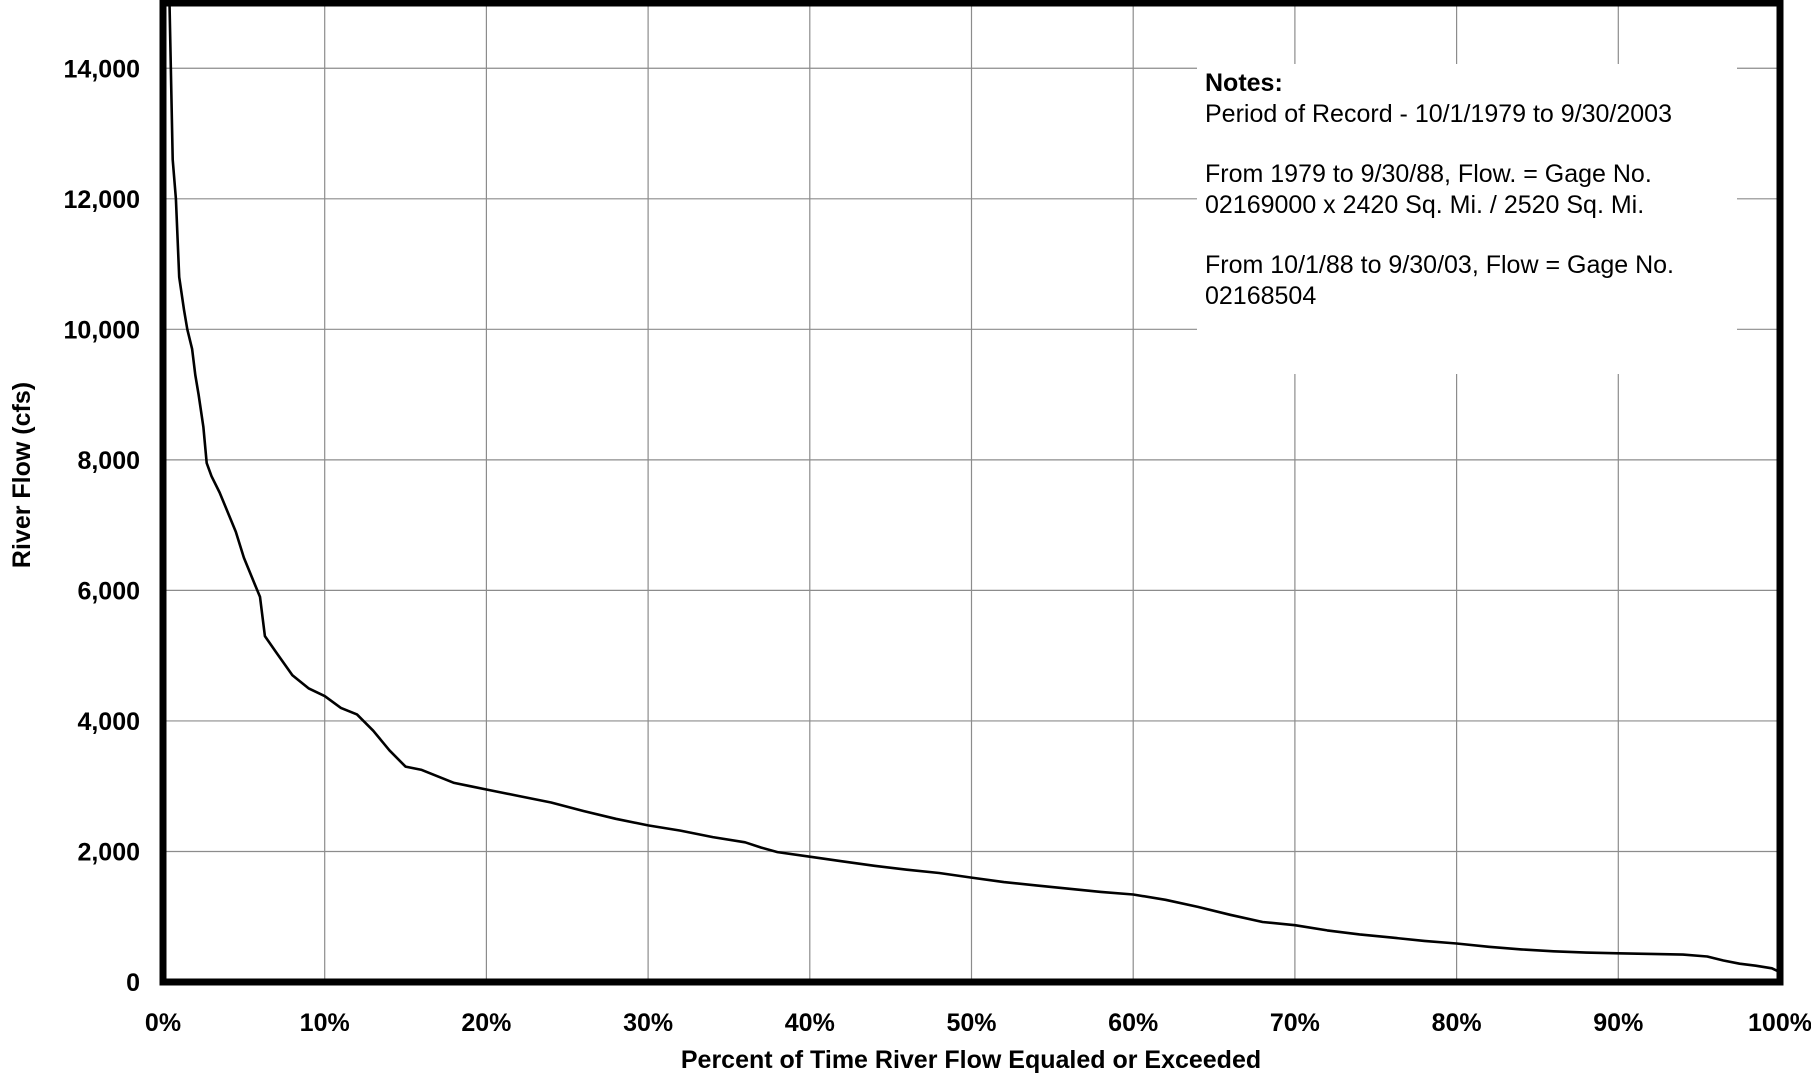 The image size is (1811, 1074). I want to click on x-tick-label: 30%, so click(648, 1023).